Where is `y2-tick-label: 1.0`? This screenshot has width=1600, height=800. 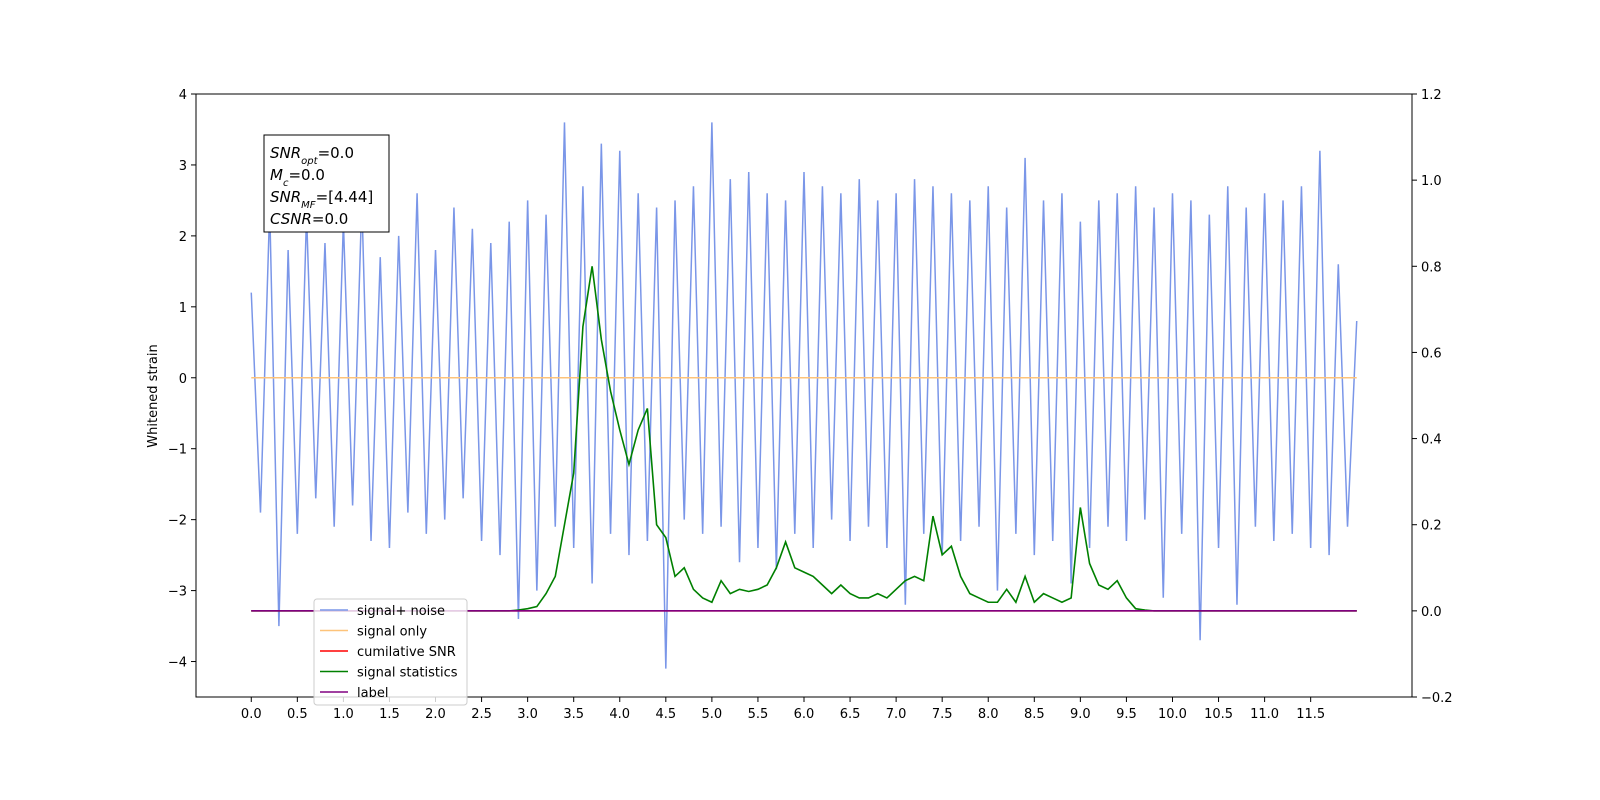
y2-tick-label: 1.0 is located at coordinates (1431, 181).